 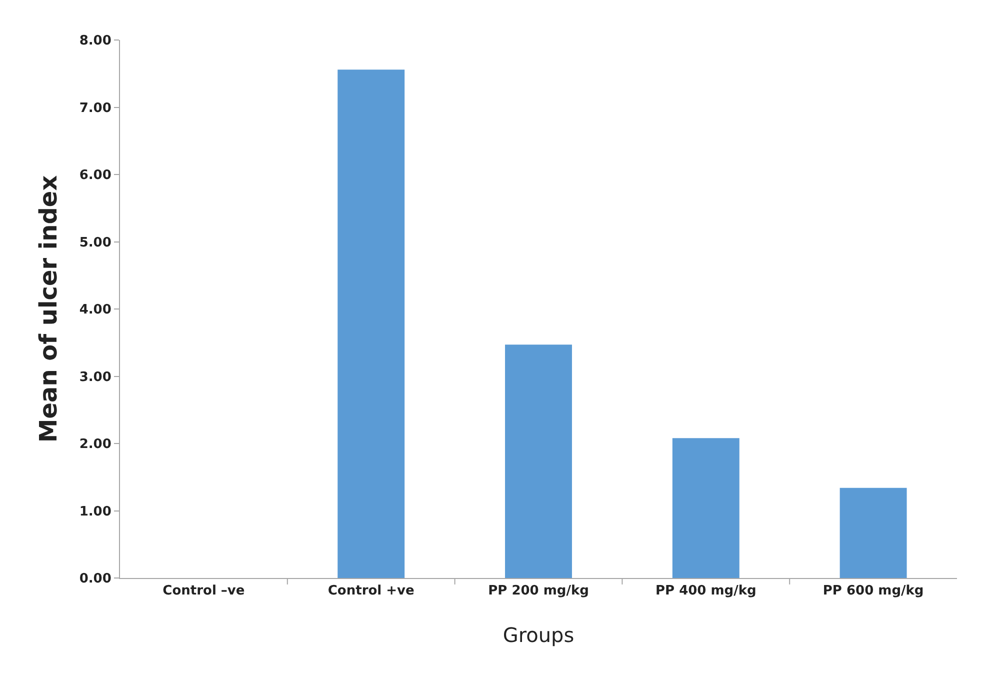 I want to click on x-tick-label: Control +ve, so click(x=371, y=591).